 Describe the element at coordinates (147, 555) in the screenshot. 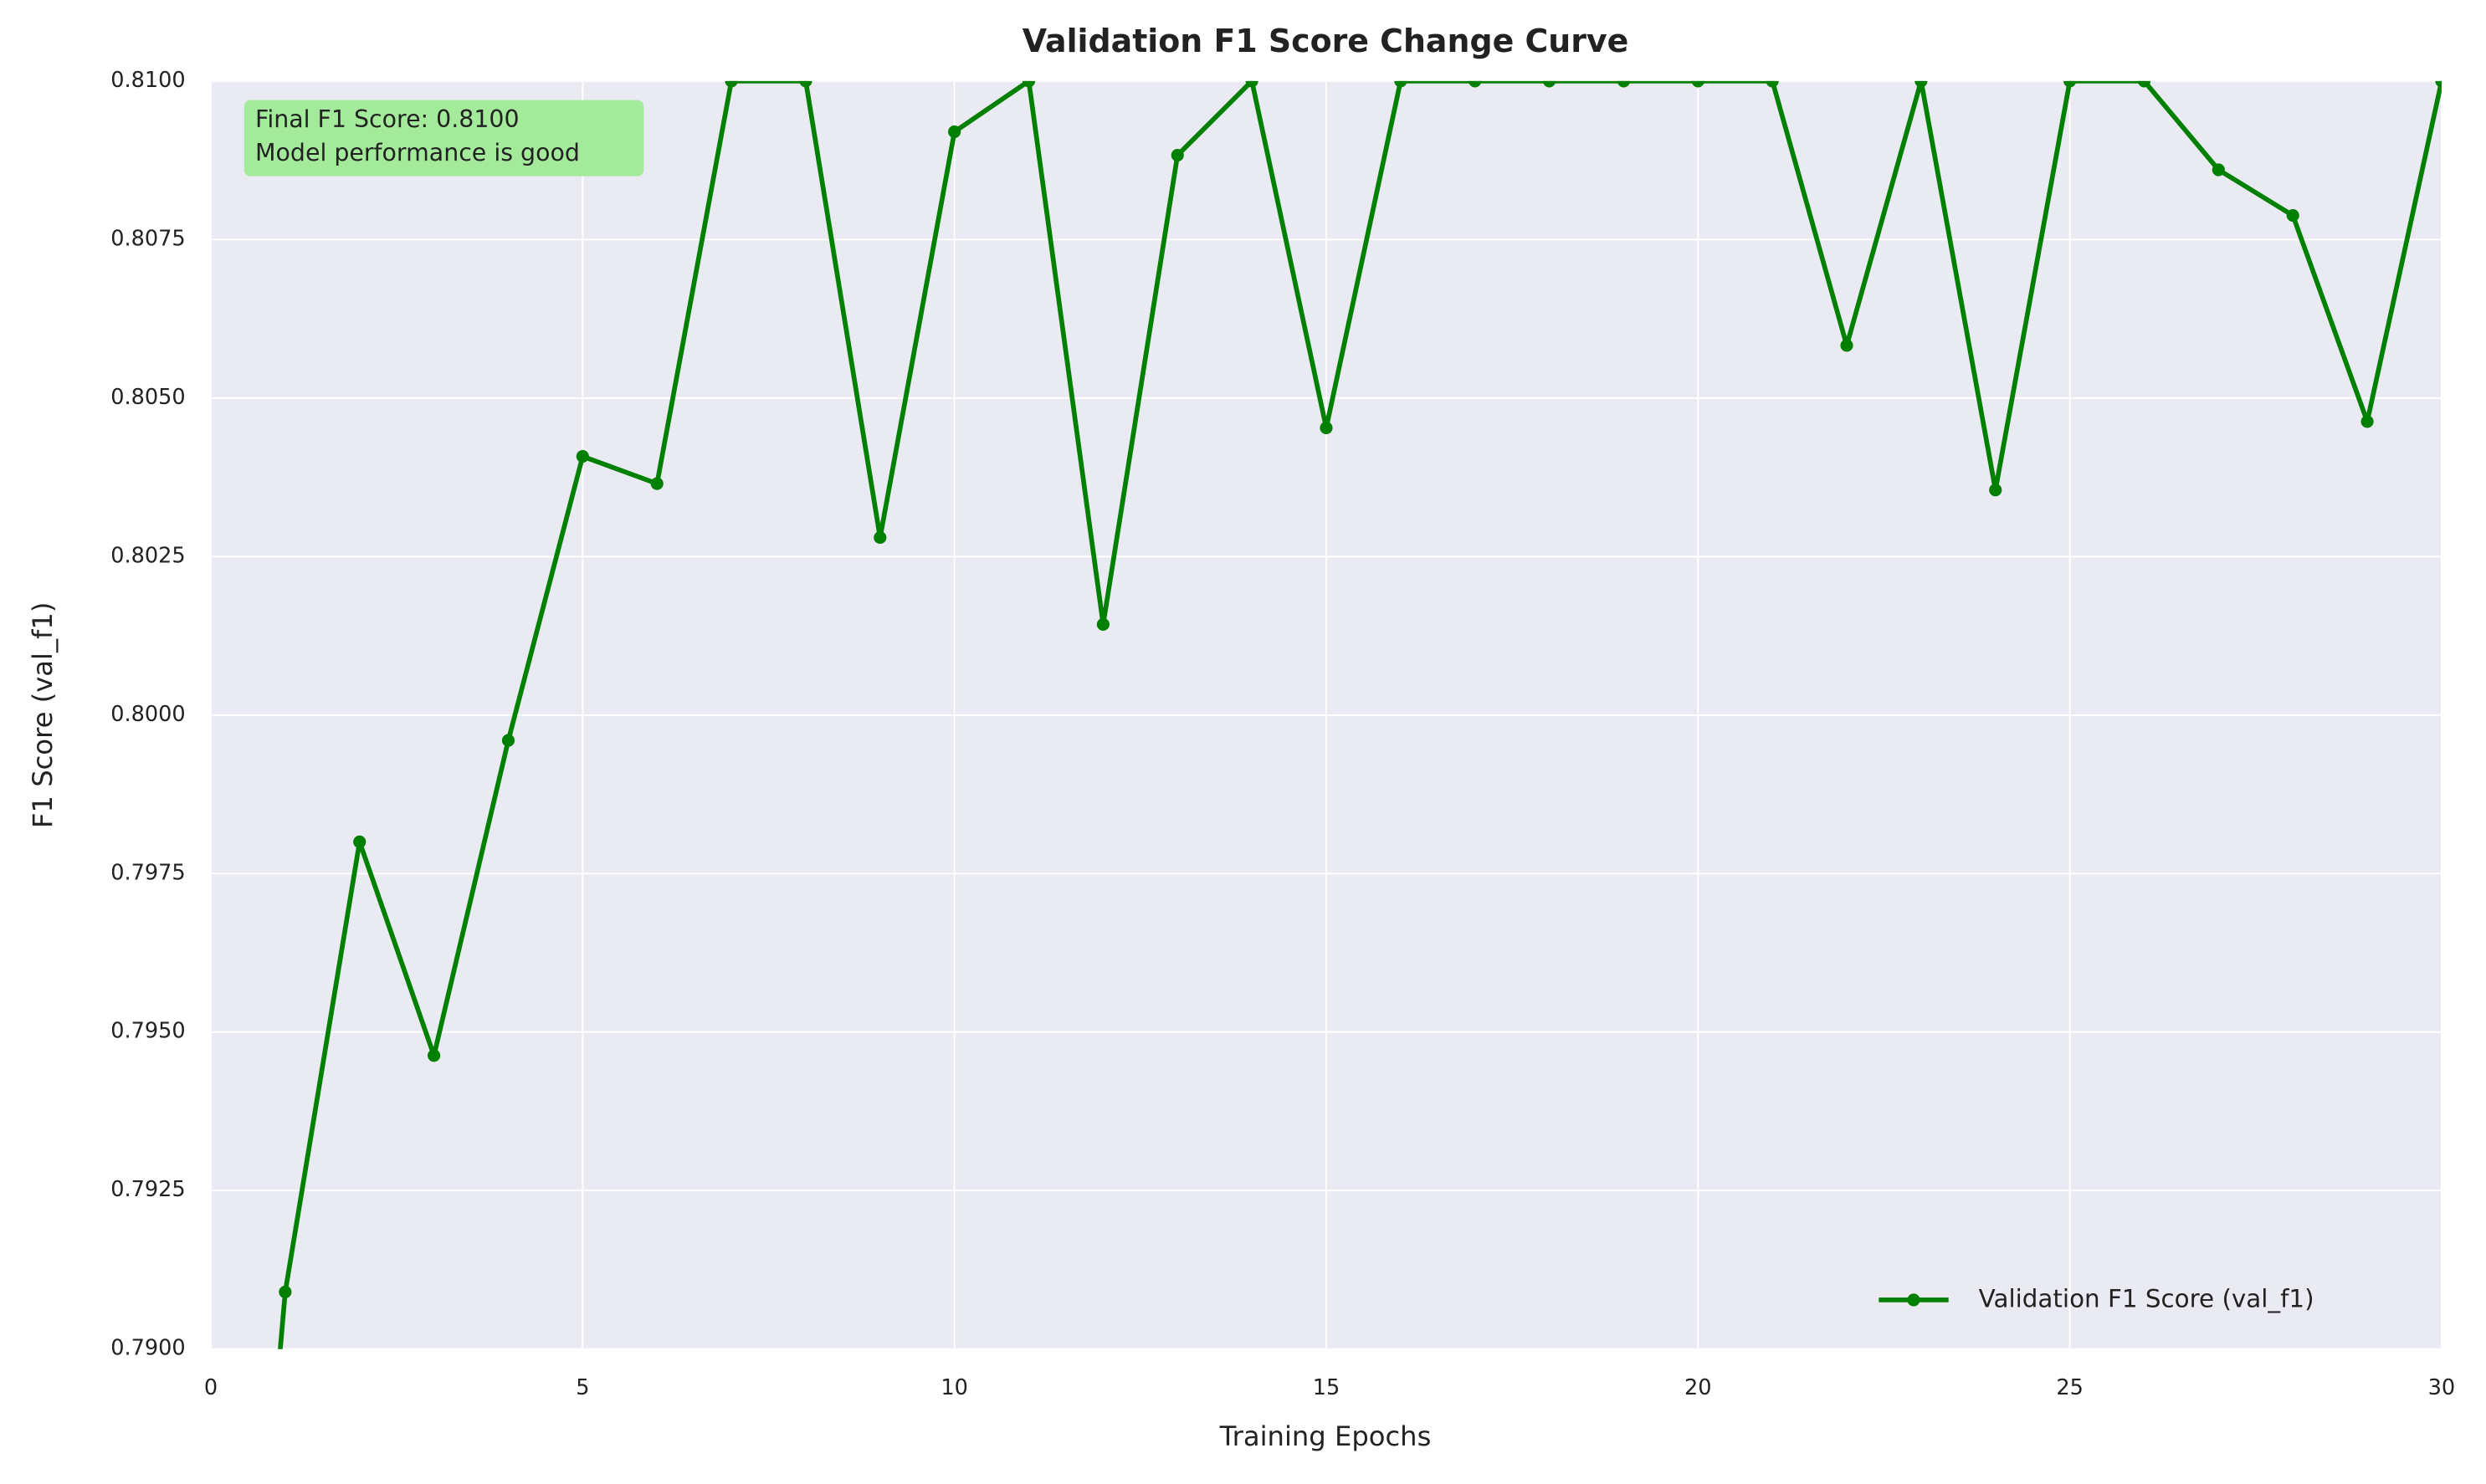

I see `y-tick-label: 0.8025` at that location.